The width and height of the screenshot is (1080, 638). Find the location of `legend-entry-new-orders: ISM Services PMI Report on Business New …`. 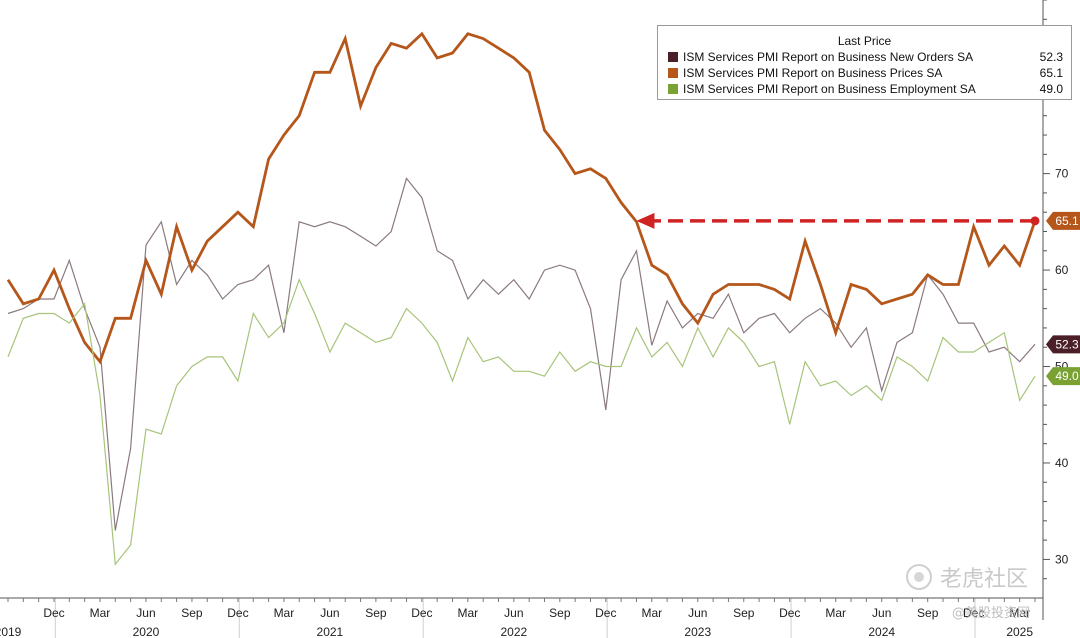

legend-entry-new-orders: ISM Services PMI Report on Business New … is located at coordinates (864, 57).